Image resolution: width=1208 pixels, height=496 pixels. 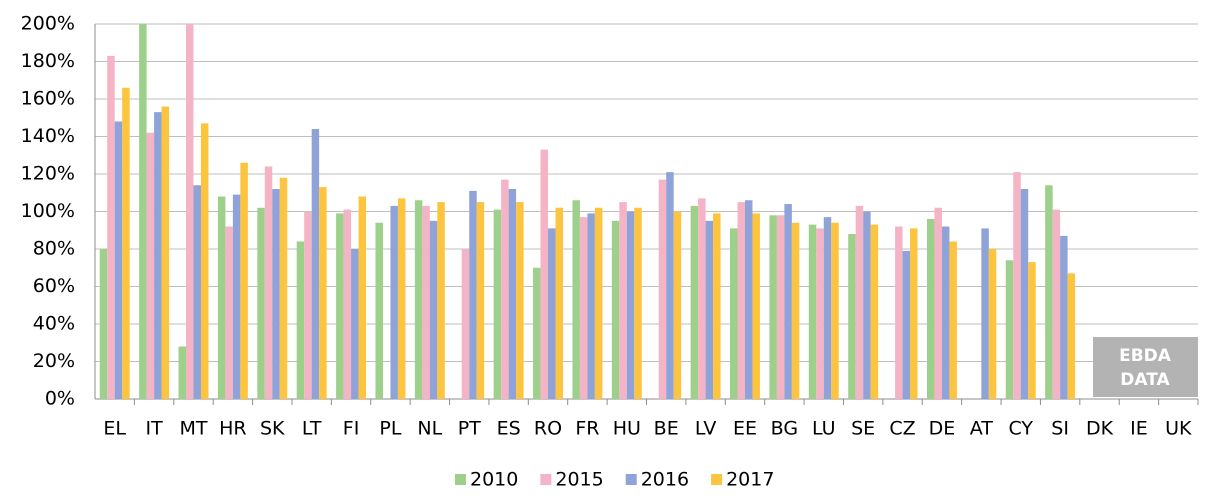 What do you see at coordinates (1145, 356) in the screenshot?
I see `annotation-text: EBDA` at bounding box center [1145, 356].